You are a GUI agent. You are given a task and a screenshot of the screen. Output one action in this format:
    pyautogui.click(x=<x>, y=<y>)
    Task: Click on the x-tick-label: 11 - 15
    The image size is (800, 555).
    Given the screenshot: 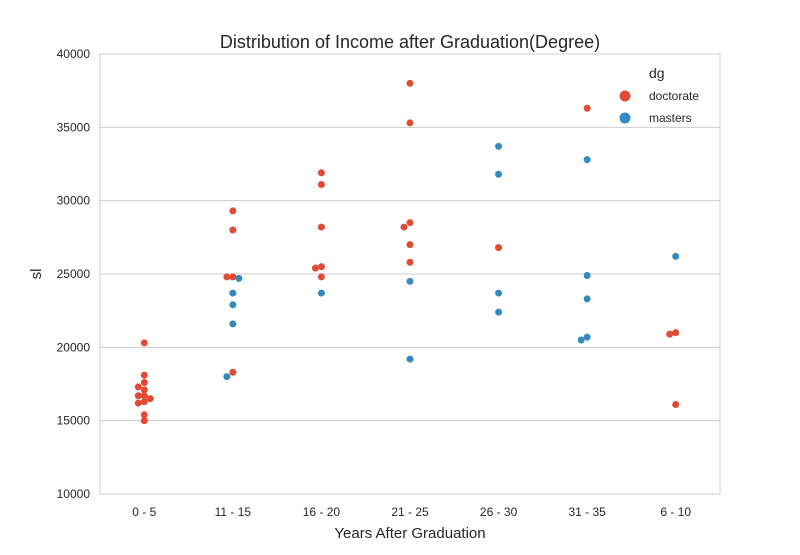 What is the action you would take?
    pyautogui.click(x=233, y=512)
    